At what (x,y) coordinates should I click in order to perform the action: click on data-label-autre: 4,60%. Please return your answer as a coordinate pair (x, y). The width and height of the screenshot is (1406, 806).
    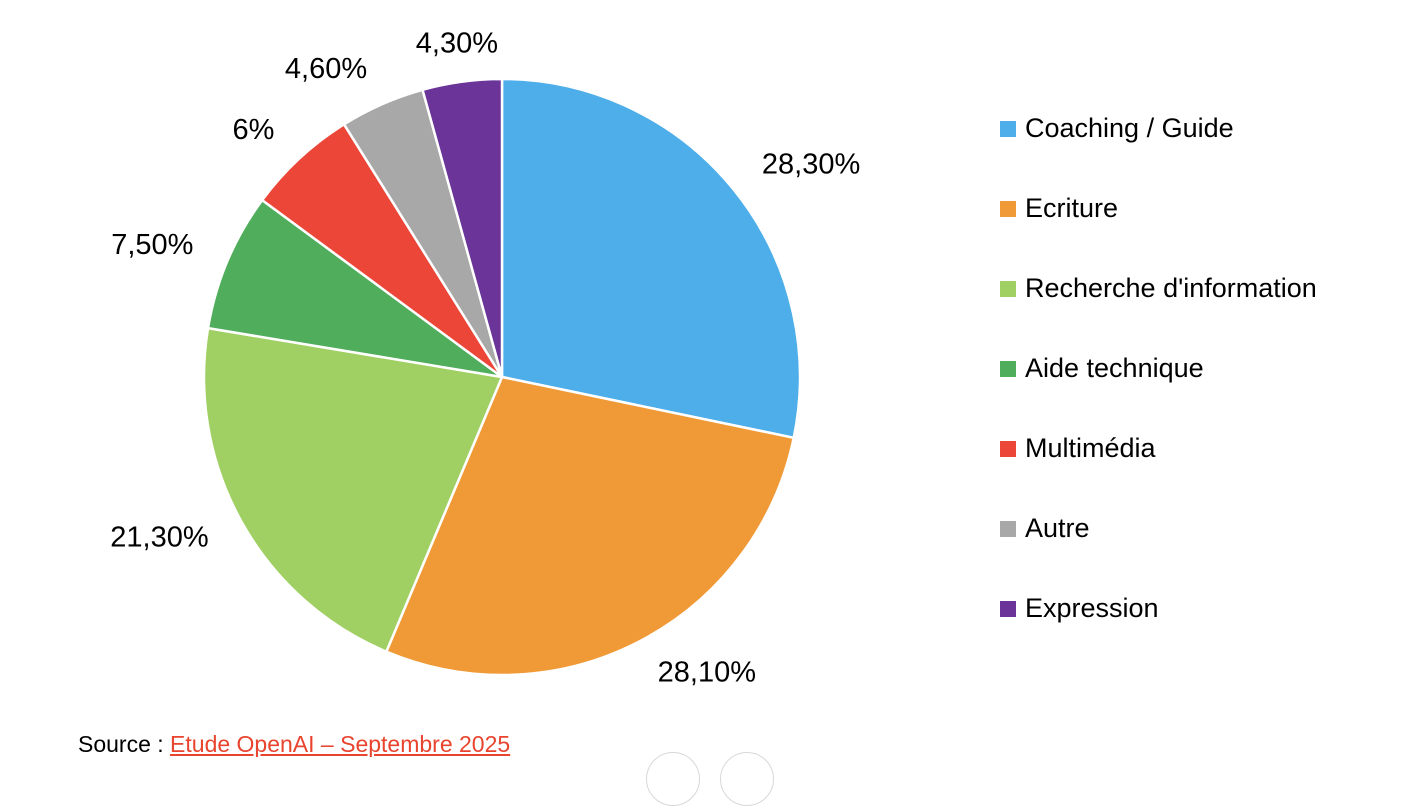
    Looking at the image, I should click on (326, 69).